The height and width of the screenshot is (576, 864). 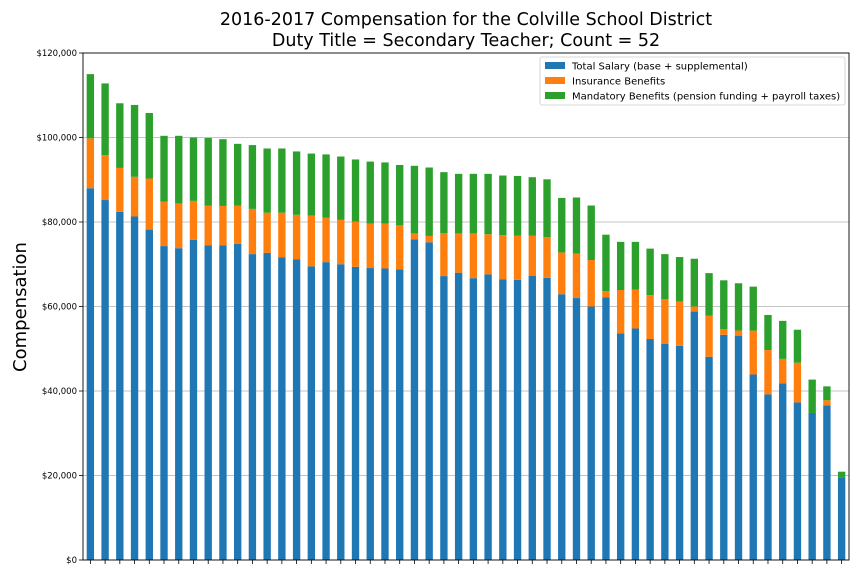 What do you see at coordinates (56, 139) in the screenshot?
I see `y-tick-label: $100,000` at bounding box center [56, 139].